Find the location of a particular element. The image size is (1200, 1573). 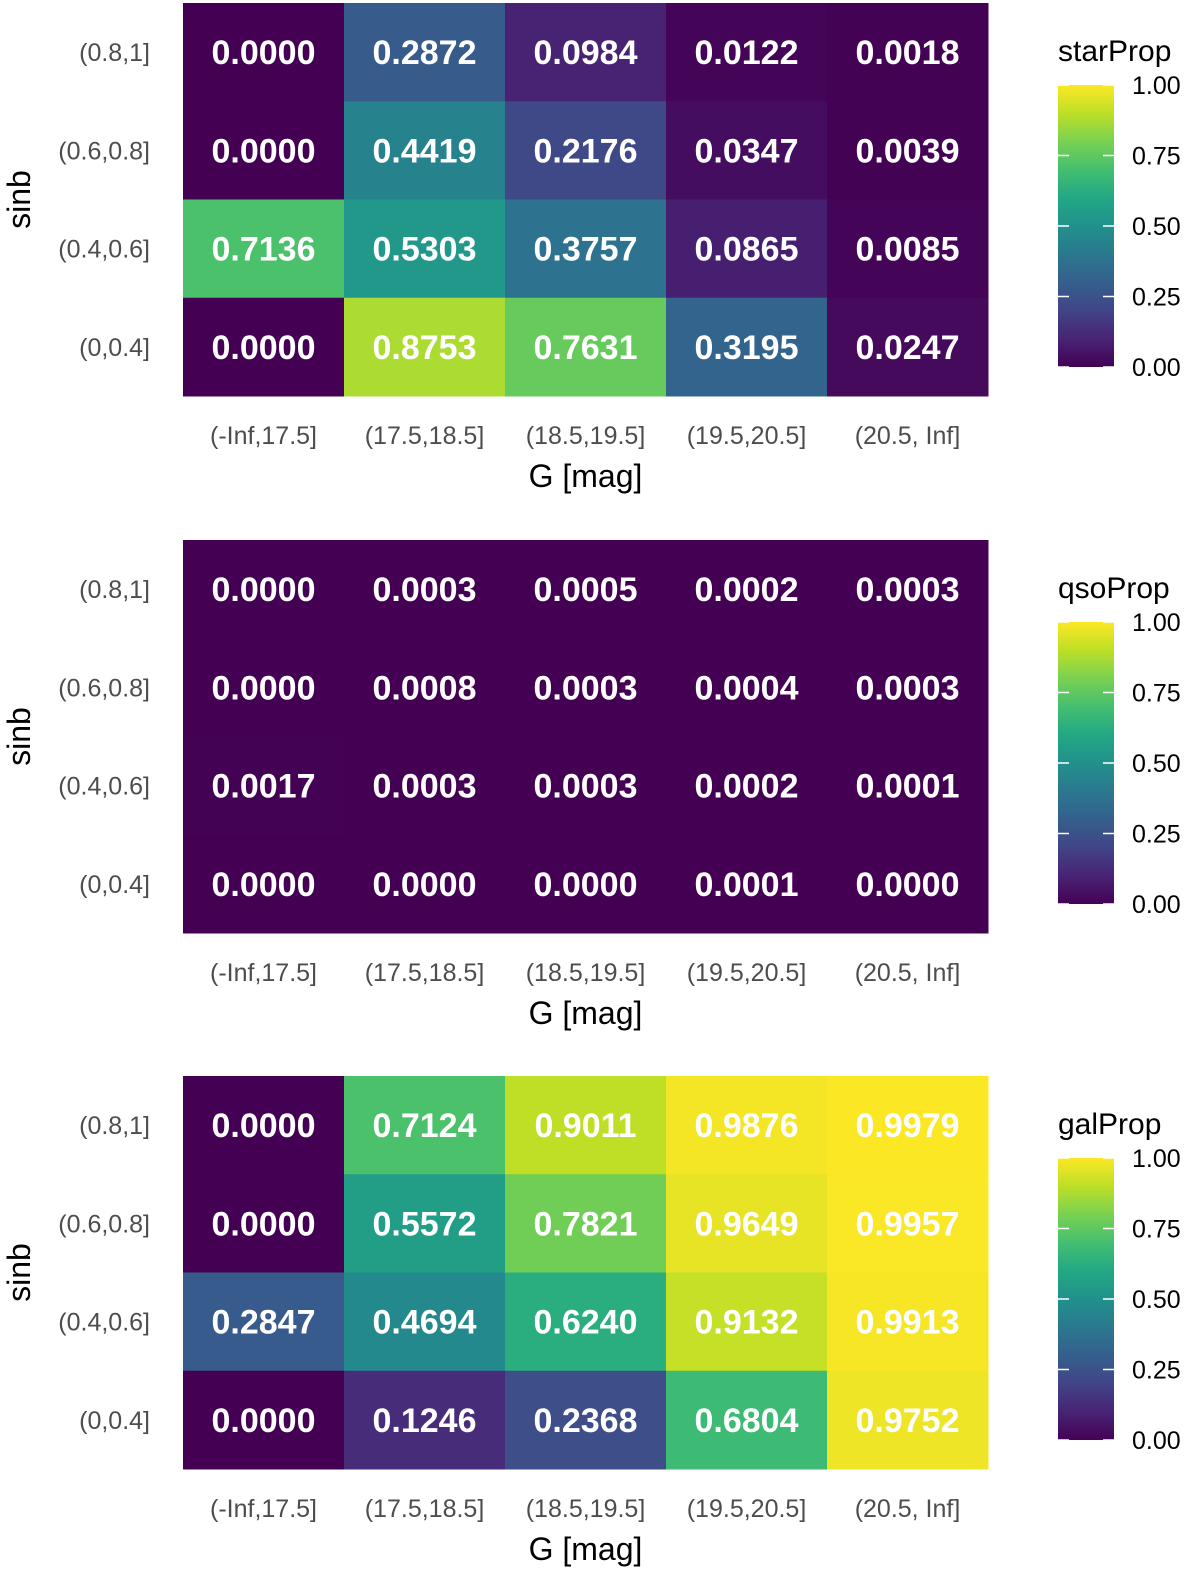

cell-value-label: 0.4419 is located at coordinates (425, 151).